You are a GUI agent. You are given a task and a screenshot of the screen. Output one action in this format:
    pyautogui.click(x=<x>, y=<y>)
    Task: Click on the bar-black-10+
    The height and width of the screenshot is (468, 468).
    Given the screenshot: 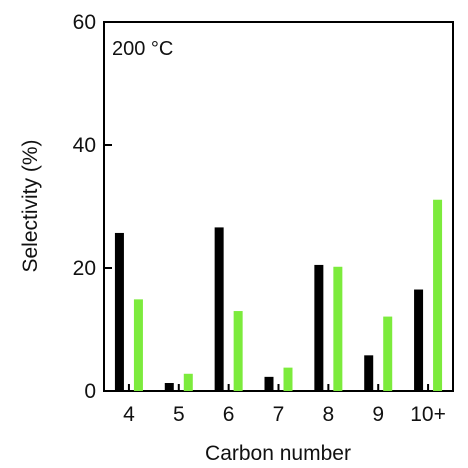 What is the action you would take?
    pyautogui.click(x=419, y=340)
    